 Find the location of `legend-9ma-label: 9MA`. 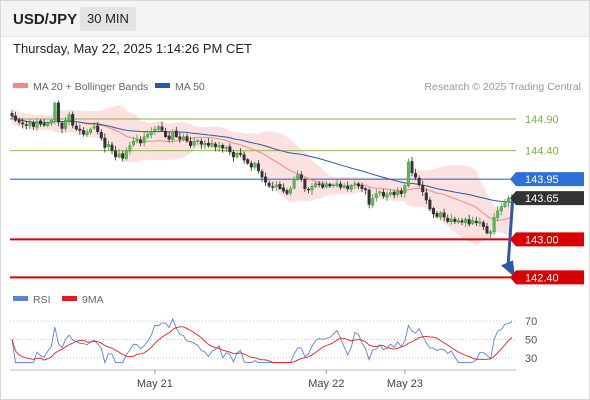

legend-9ma-label: 9MA is located at coordinates (93, 300).